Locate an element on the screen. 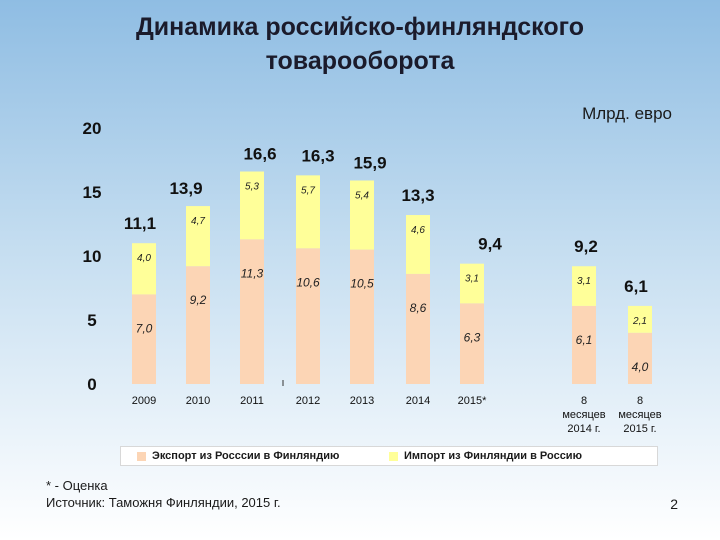 The image size is (720, 540). legend-item-export: Экспорт из Россcии в Финляндию is located at coordinates (238, 456).